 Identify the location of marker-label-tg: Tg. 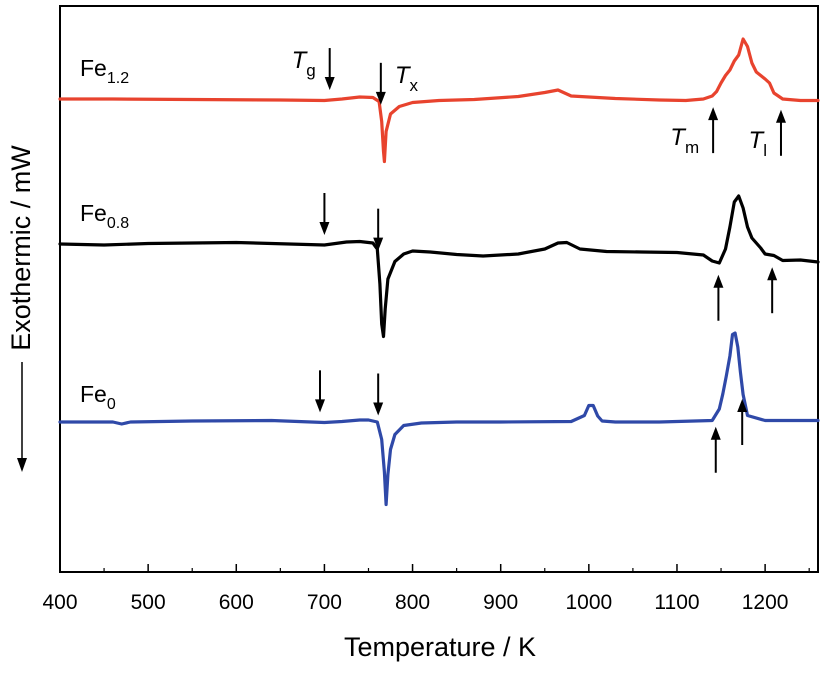
(304, 63).